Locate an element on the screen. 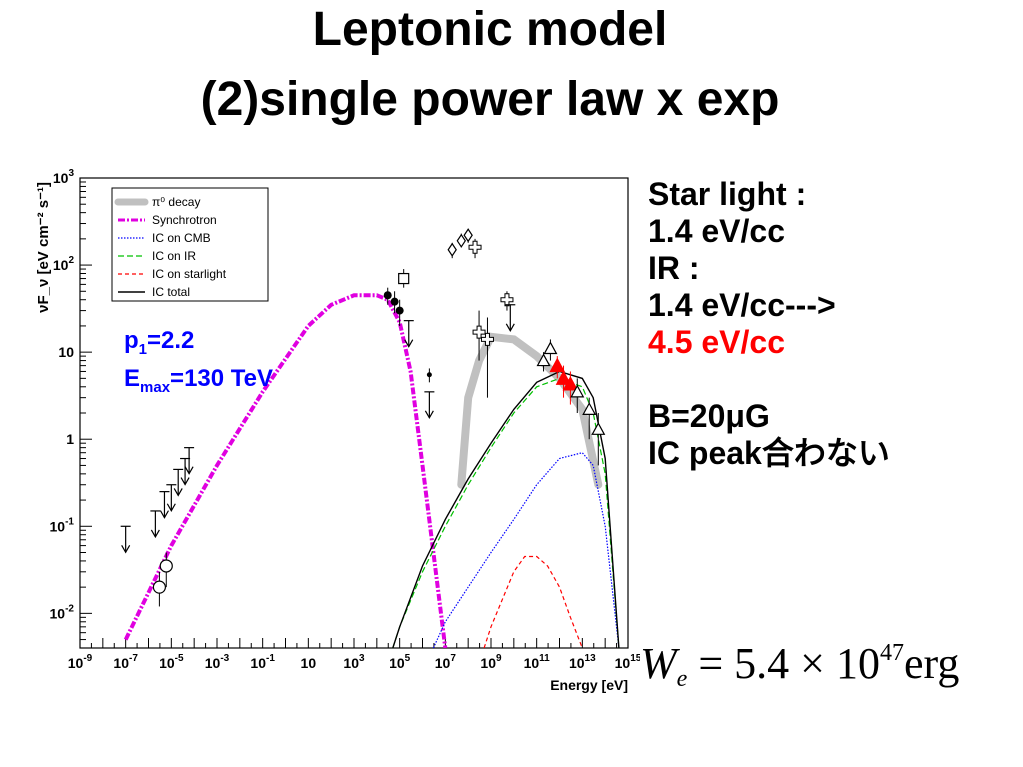  magnetic-field: B=20μG is located at coordinates (709, 416).